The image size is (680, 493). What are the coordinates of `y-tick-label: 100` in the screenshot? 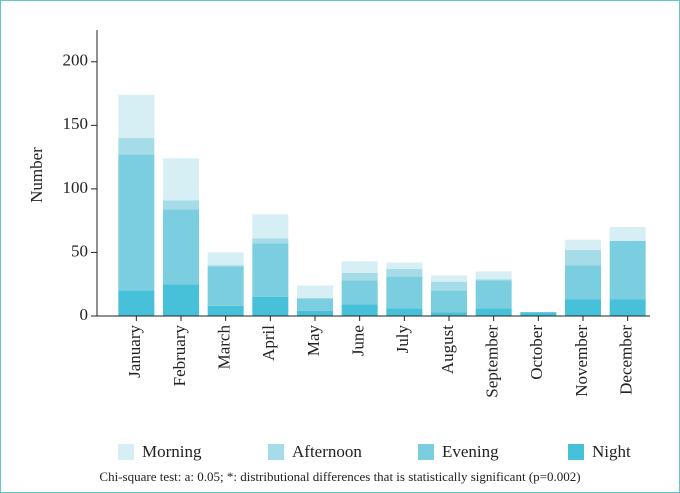 It's located at (76, 187).